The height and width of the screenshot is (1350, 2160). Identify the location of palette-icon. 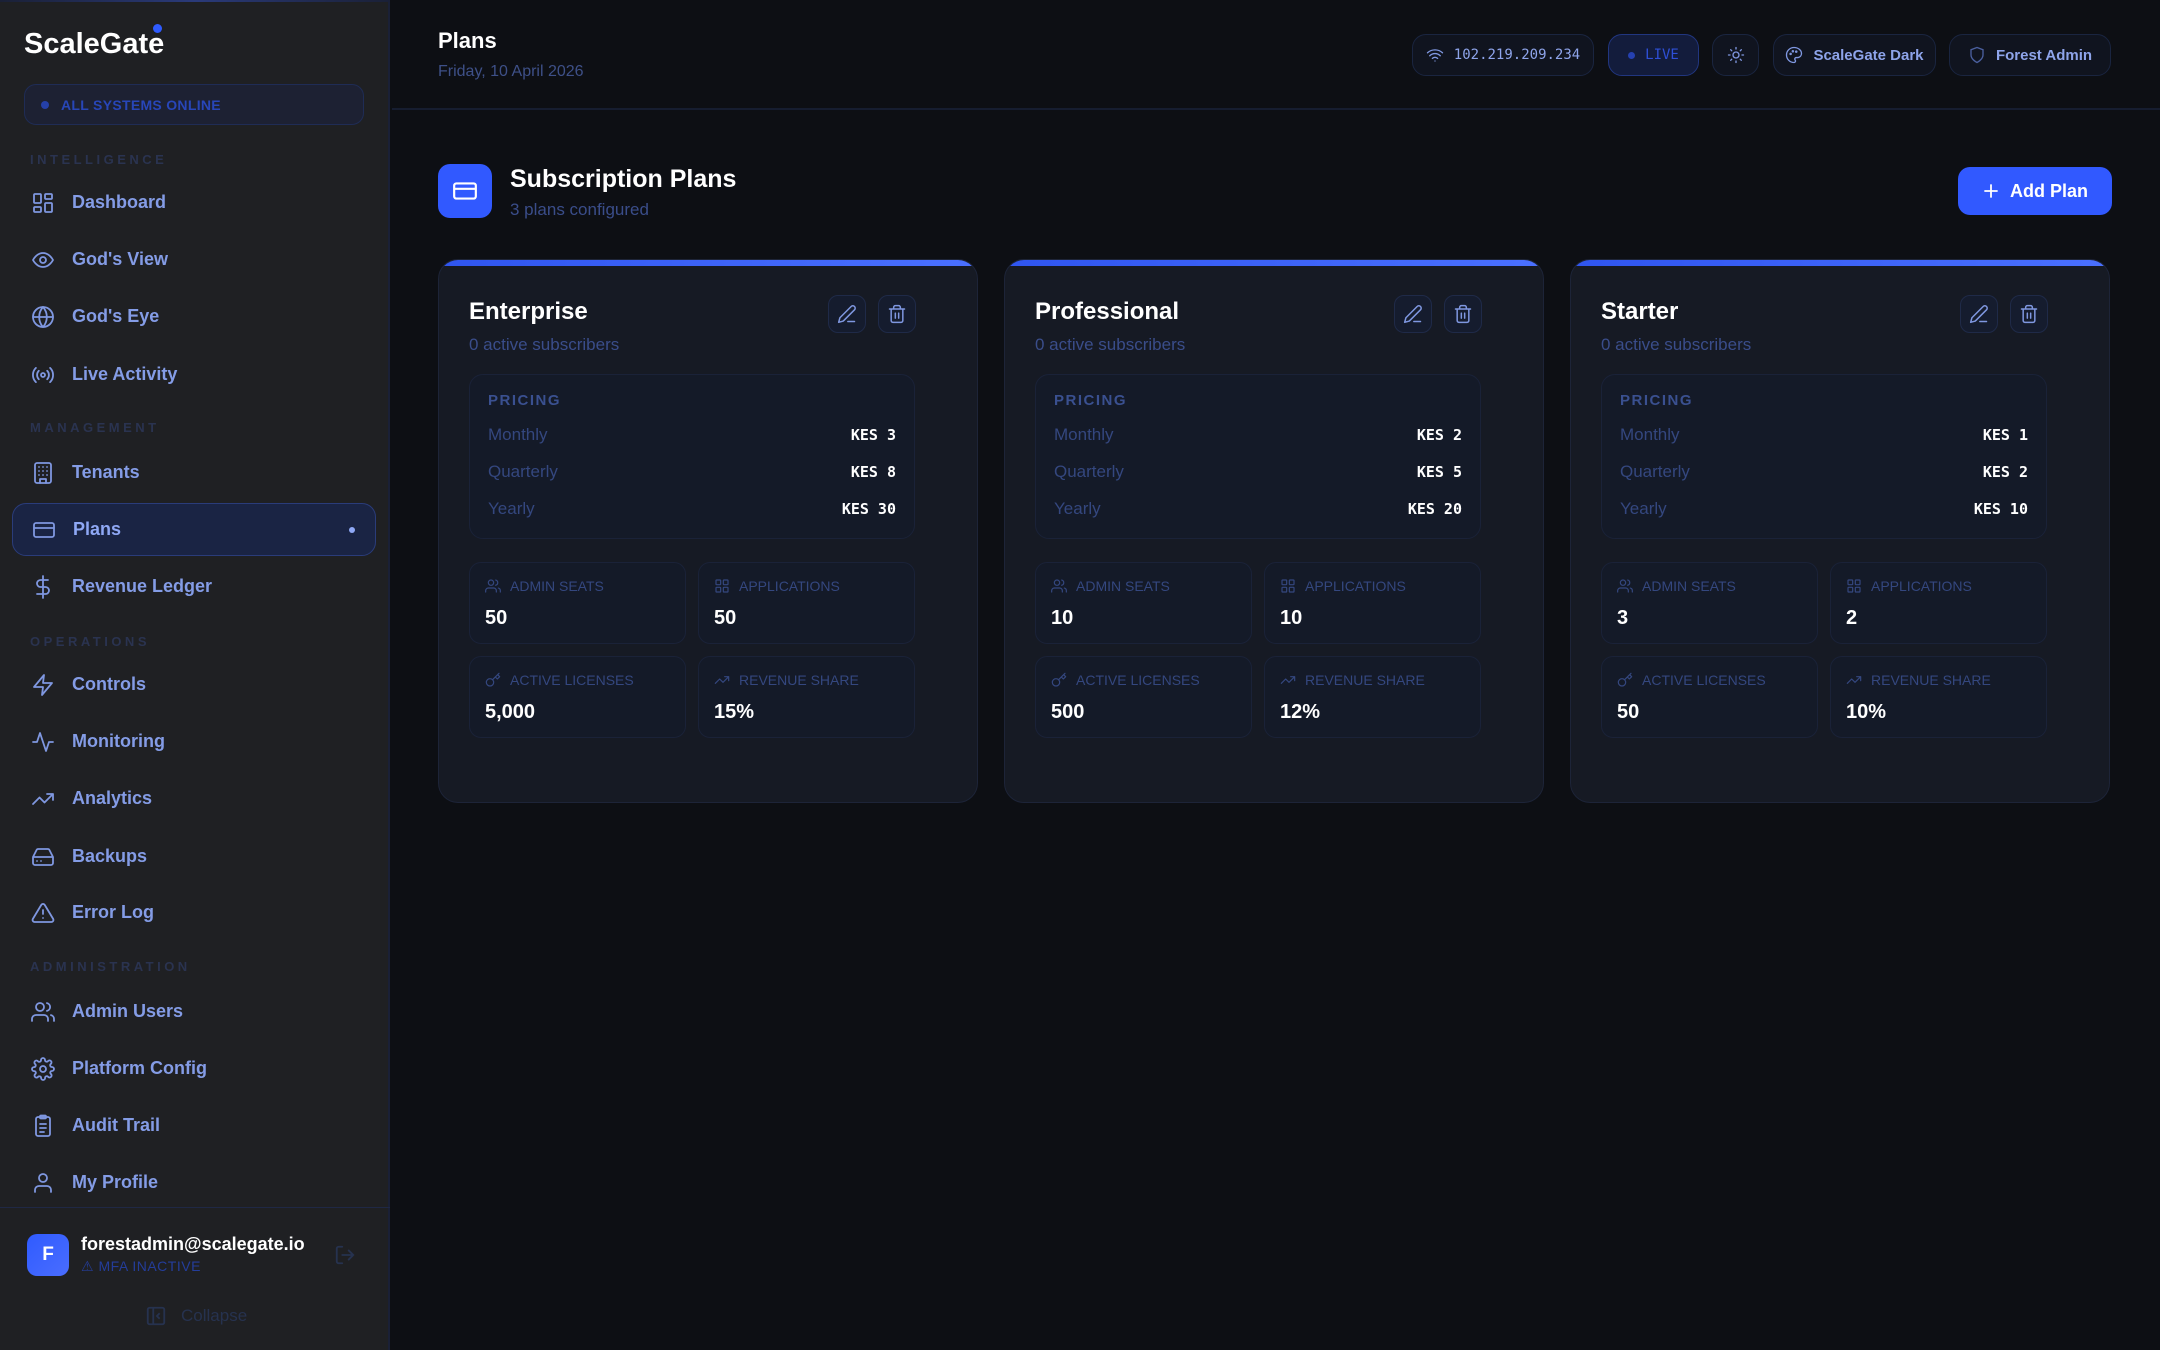
(1794, 55).